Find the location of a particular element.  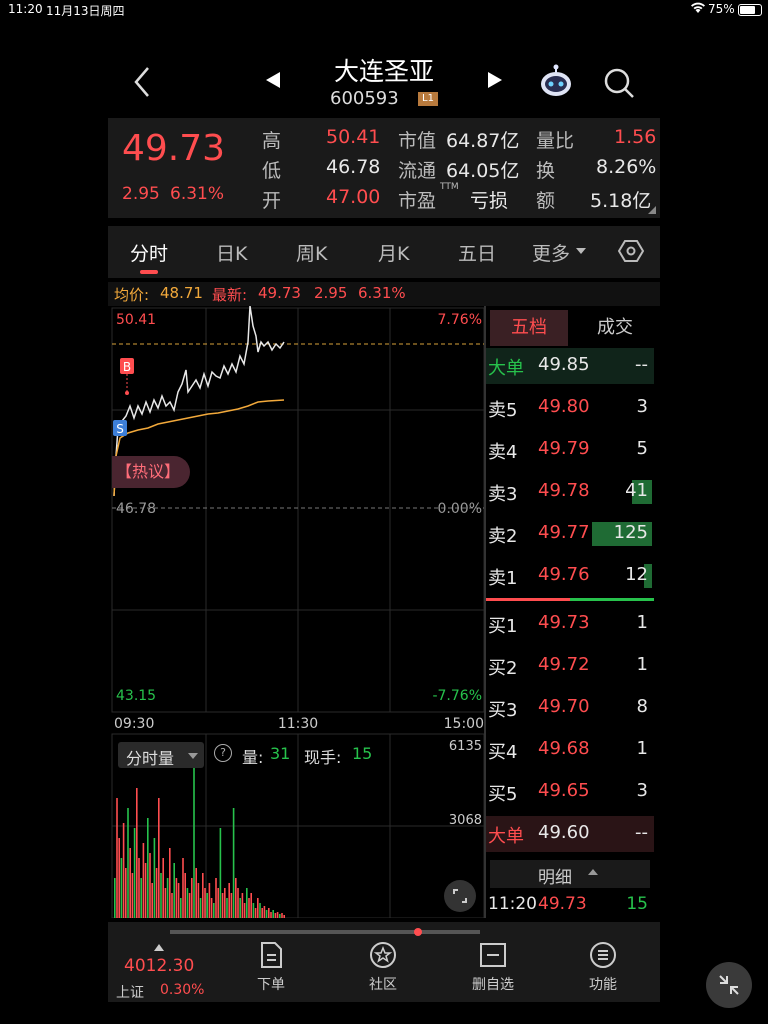

index-ticker: 4012.30 上证 0.30% is located at coordinates (163, 968).